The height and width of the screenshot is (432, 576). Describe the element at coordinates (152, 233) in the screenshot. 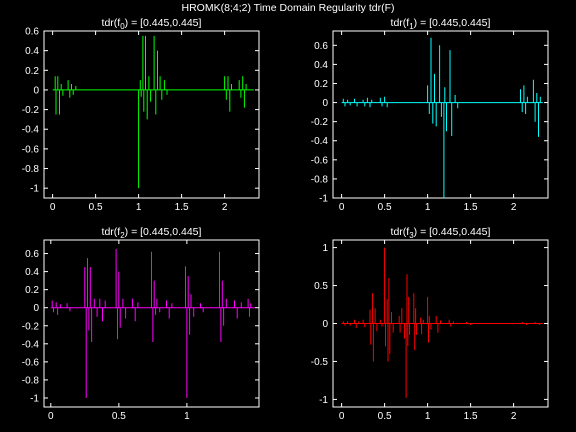

I see `subplot-title: tdr(f2) = [0.445,0.445]` at that location.